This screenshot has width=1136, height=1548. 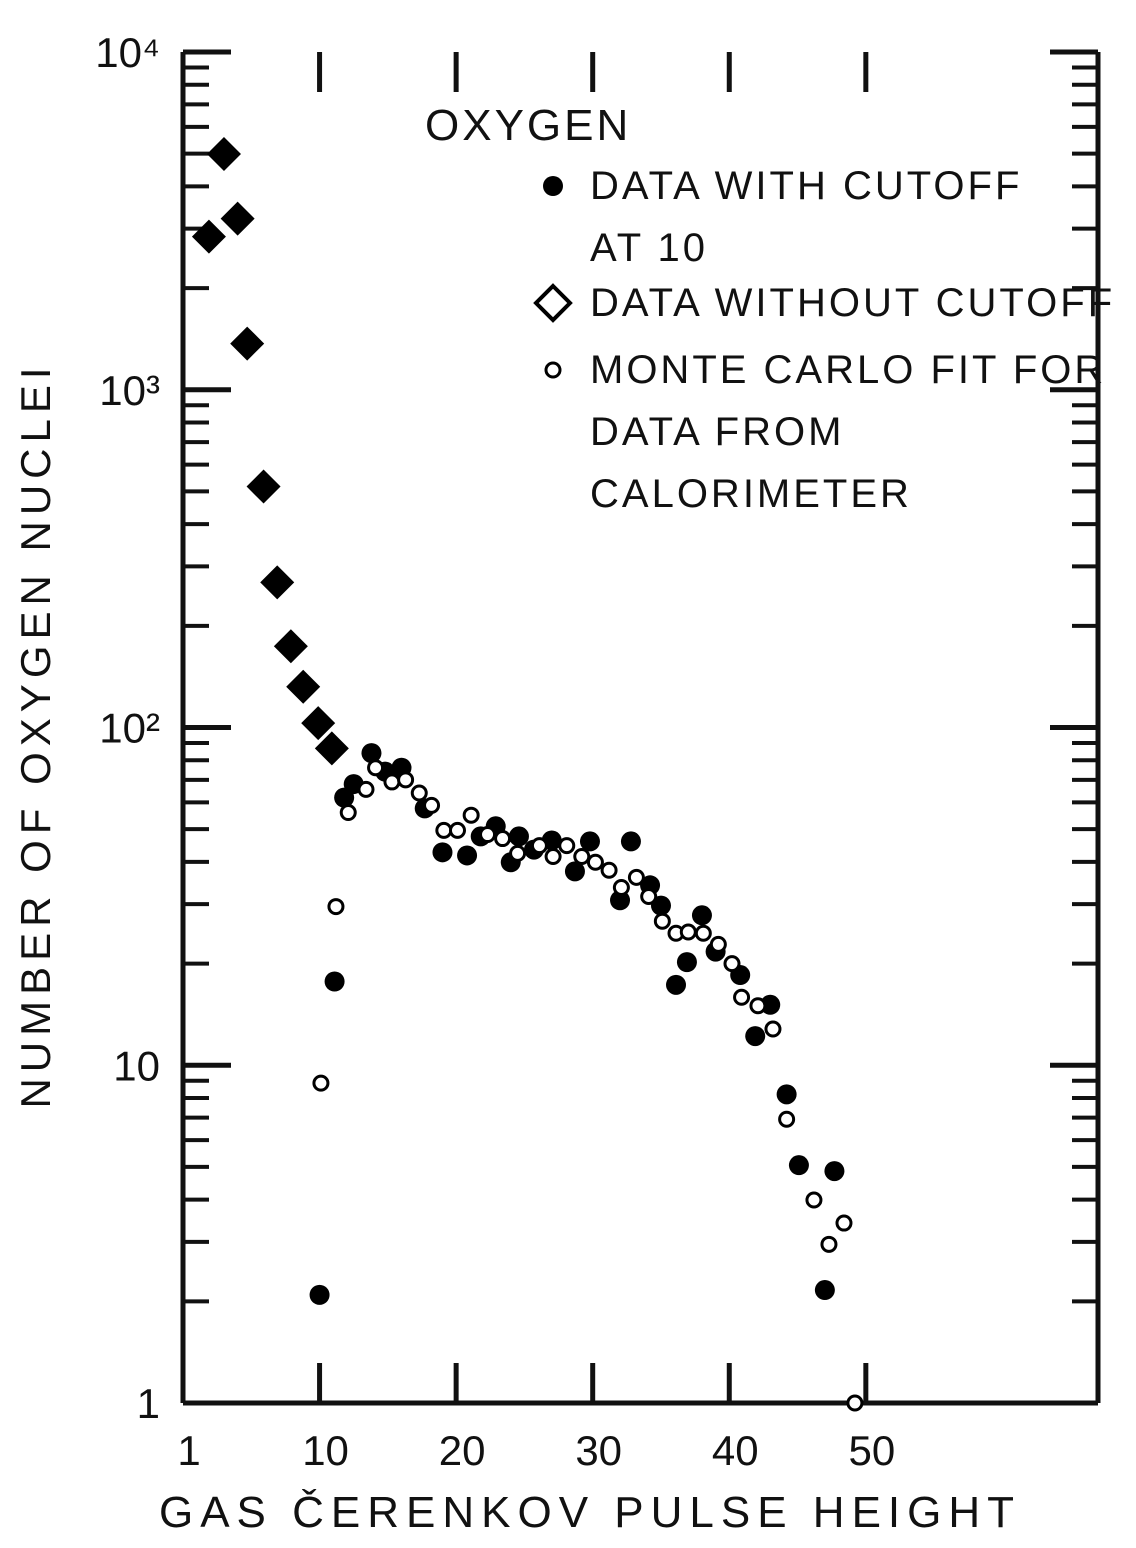 What do you see at coordinates (590, 1512) in the screenshot?
I see `x-axis-label: GAS ČERENKOV PULSE HEIGHT` at bounding box center [590, 1512].